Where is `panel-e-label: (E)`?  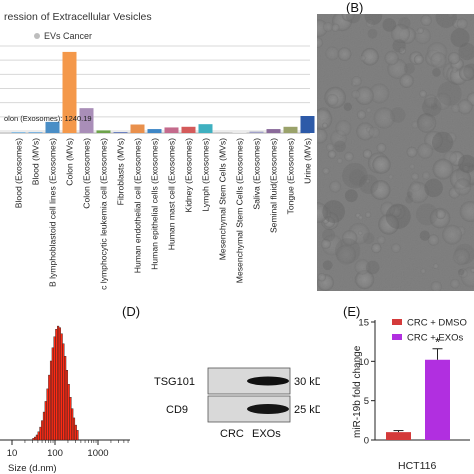 panel-e-label: (E) is located at coordinates (352, 311).